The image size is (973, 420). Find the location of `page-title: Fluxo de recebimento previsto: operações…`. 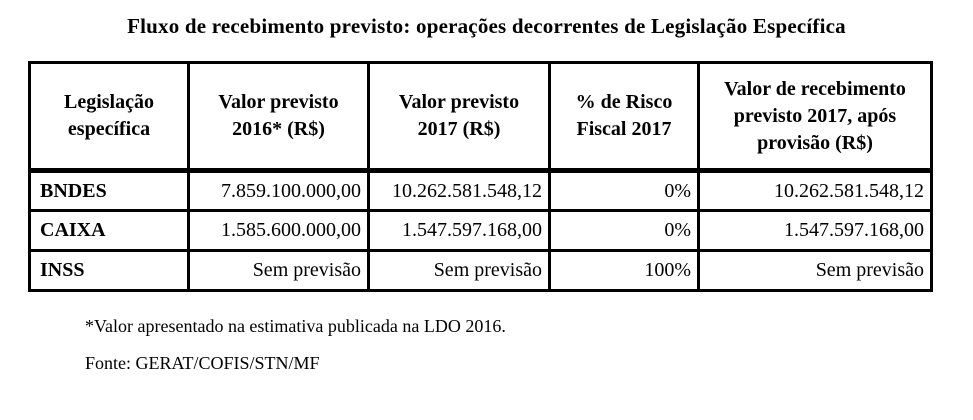

page-title: Fluxo de recebimento previsto: operações… is located at coordinates (486, 26).